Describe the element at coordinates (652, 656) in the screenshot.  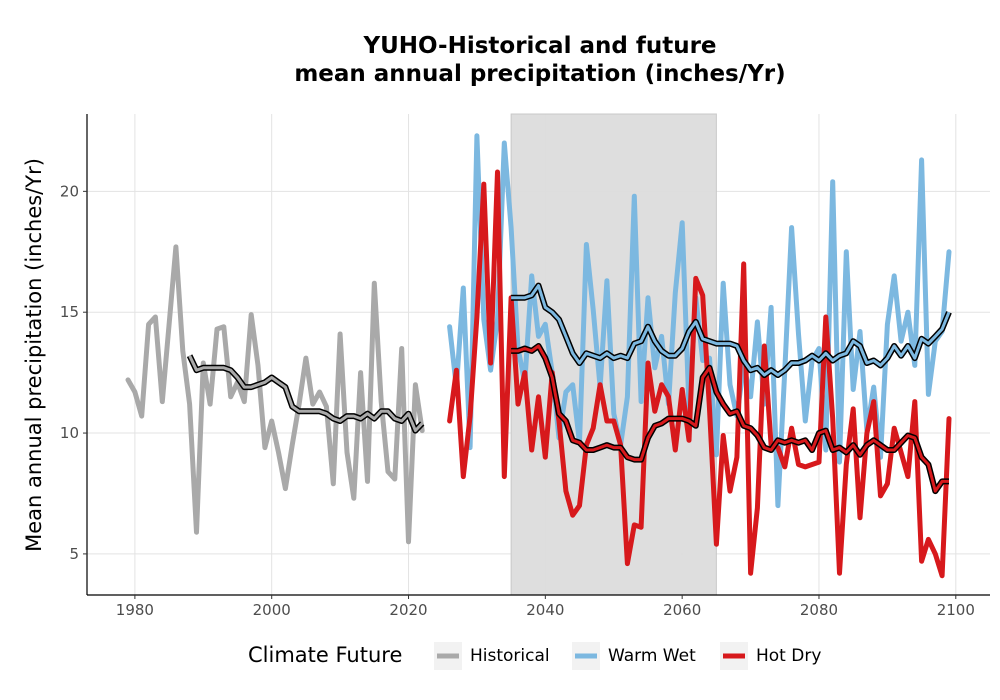
I see `legend-label-warm-wet: Warm Wet` at that location.